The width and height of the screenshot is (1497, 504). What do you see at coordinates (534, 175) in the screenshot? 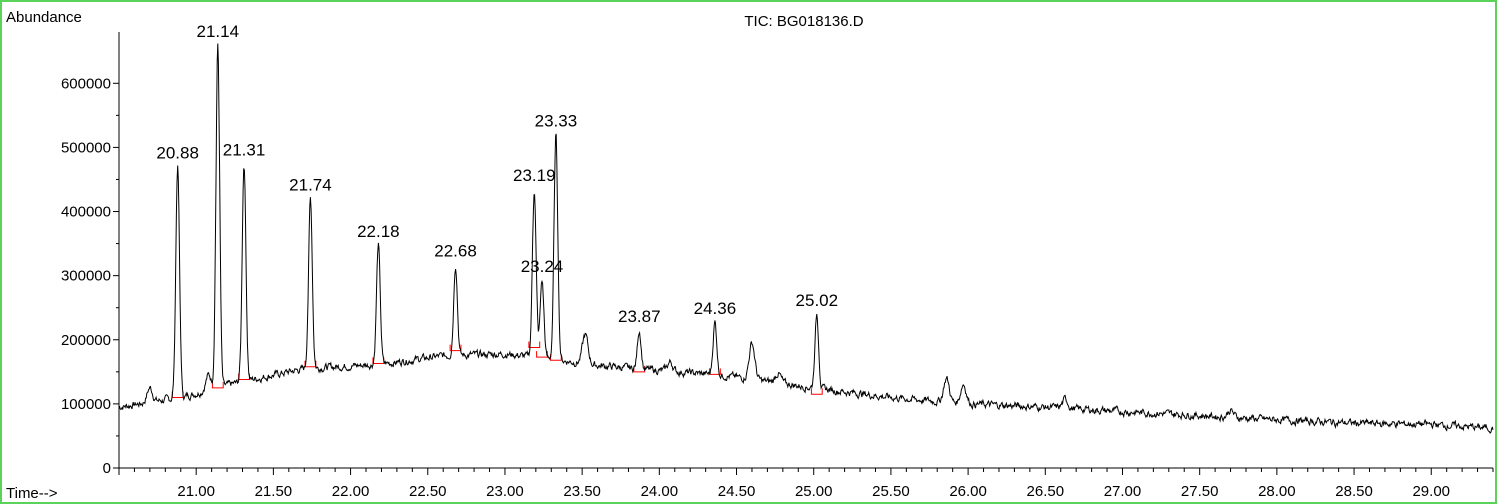
I see `peak-label: 23.19` at bounding box center [534, 175].